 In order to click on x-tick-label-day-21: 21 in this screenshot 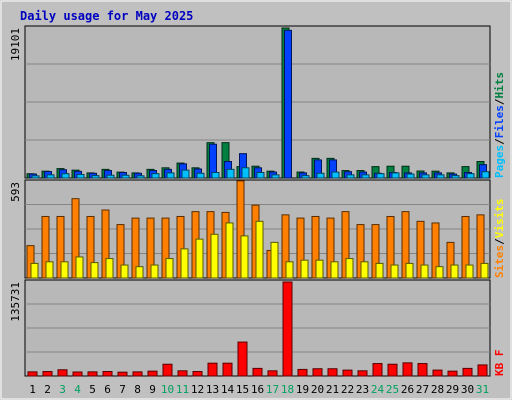, I will do `click(332, 389)`.